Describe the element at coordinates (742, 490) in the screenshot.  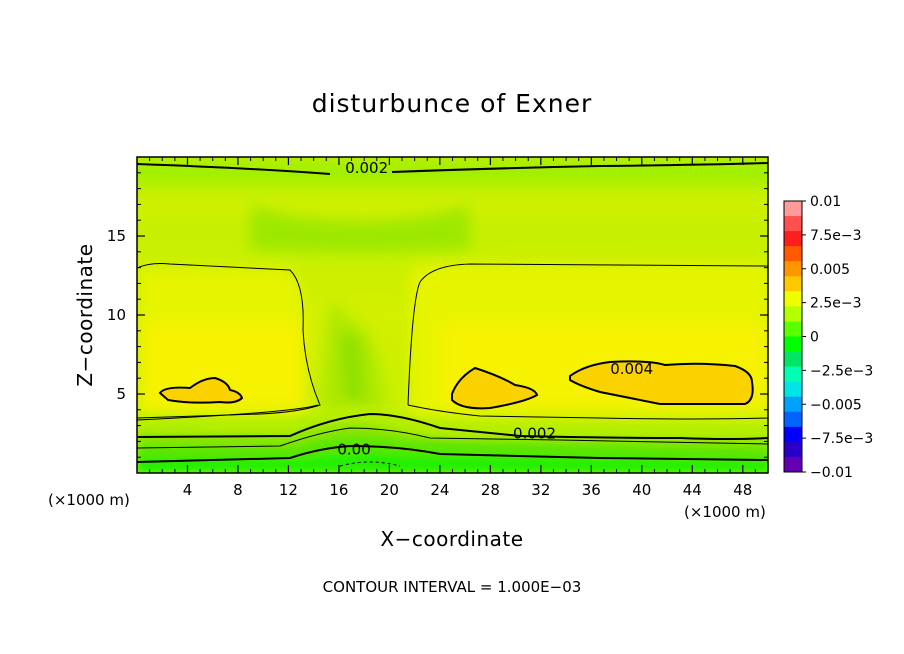
I see `x-tick-label: 48` at that location.